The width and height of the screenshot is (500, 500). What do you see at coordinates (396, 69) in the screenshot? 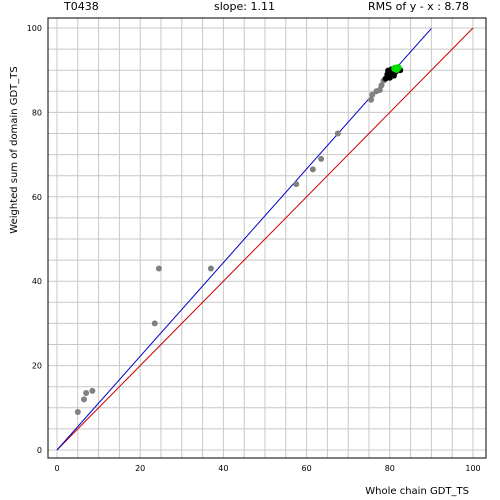
I see `data-point-green` at bounding box center [396, 69].